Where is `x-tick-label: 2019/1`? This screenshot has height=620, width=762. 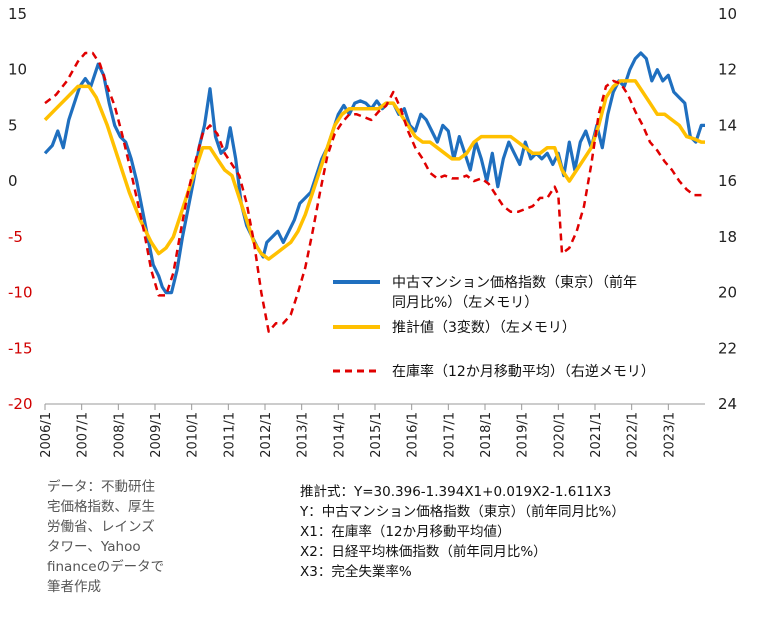
x-tick-label: 2019/1 is located at coordinates (523, 435).